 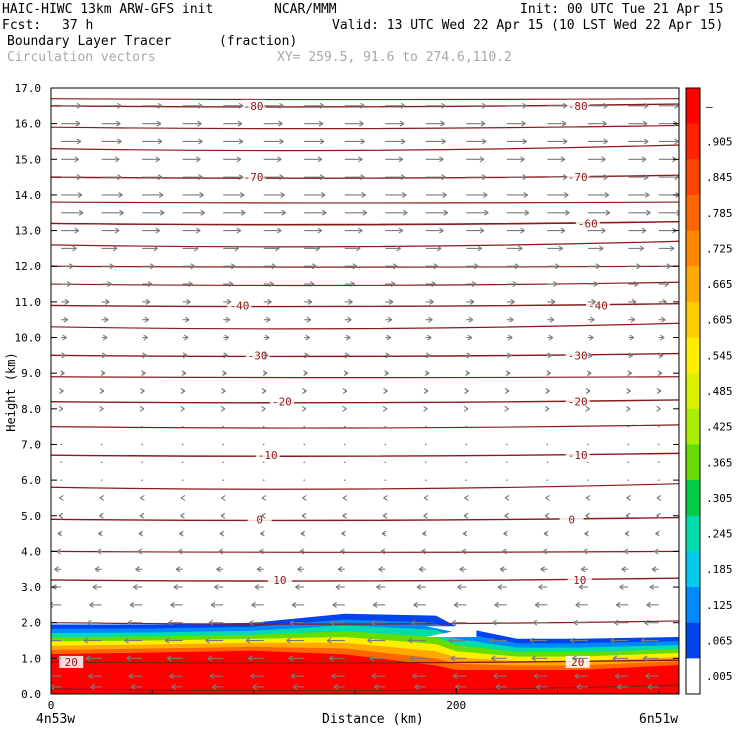 I want to click on colorbar-label: –, so click(x=709, y=106).